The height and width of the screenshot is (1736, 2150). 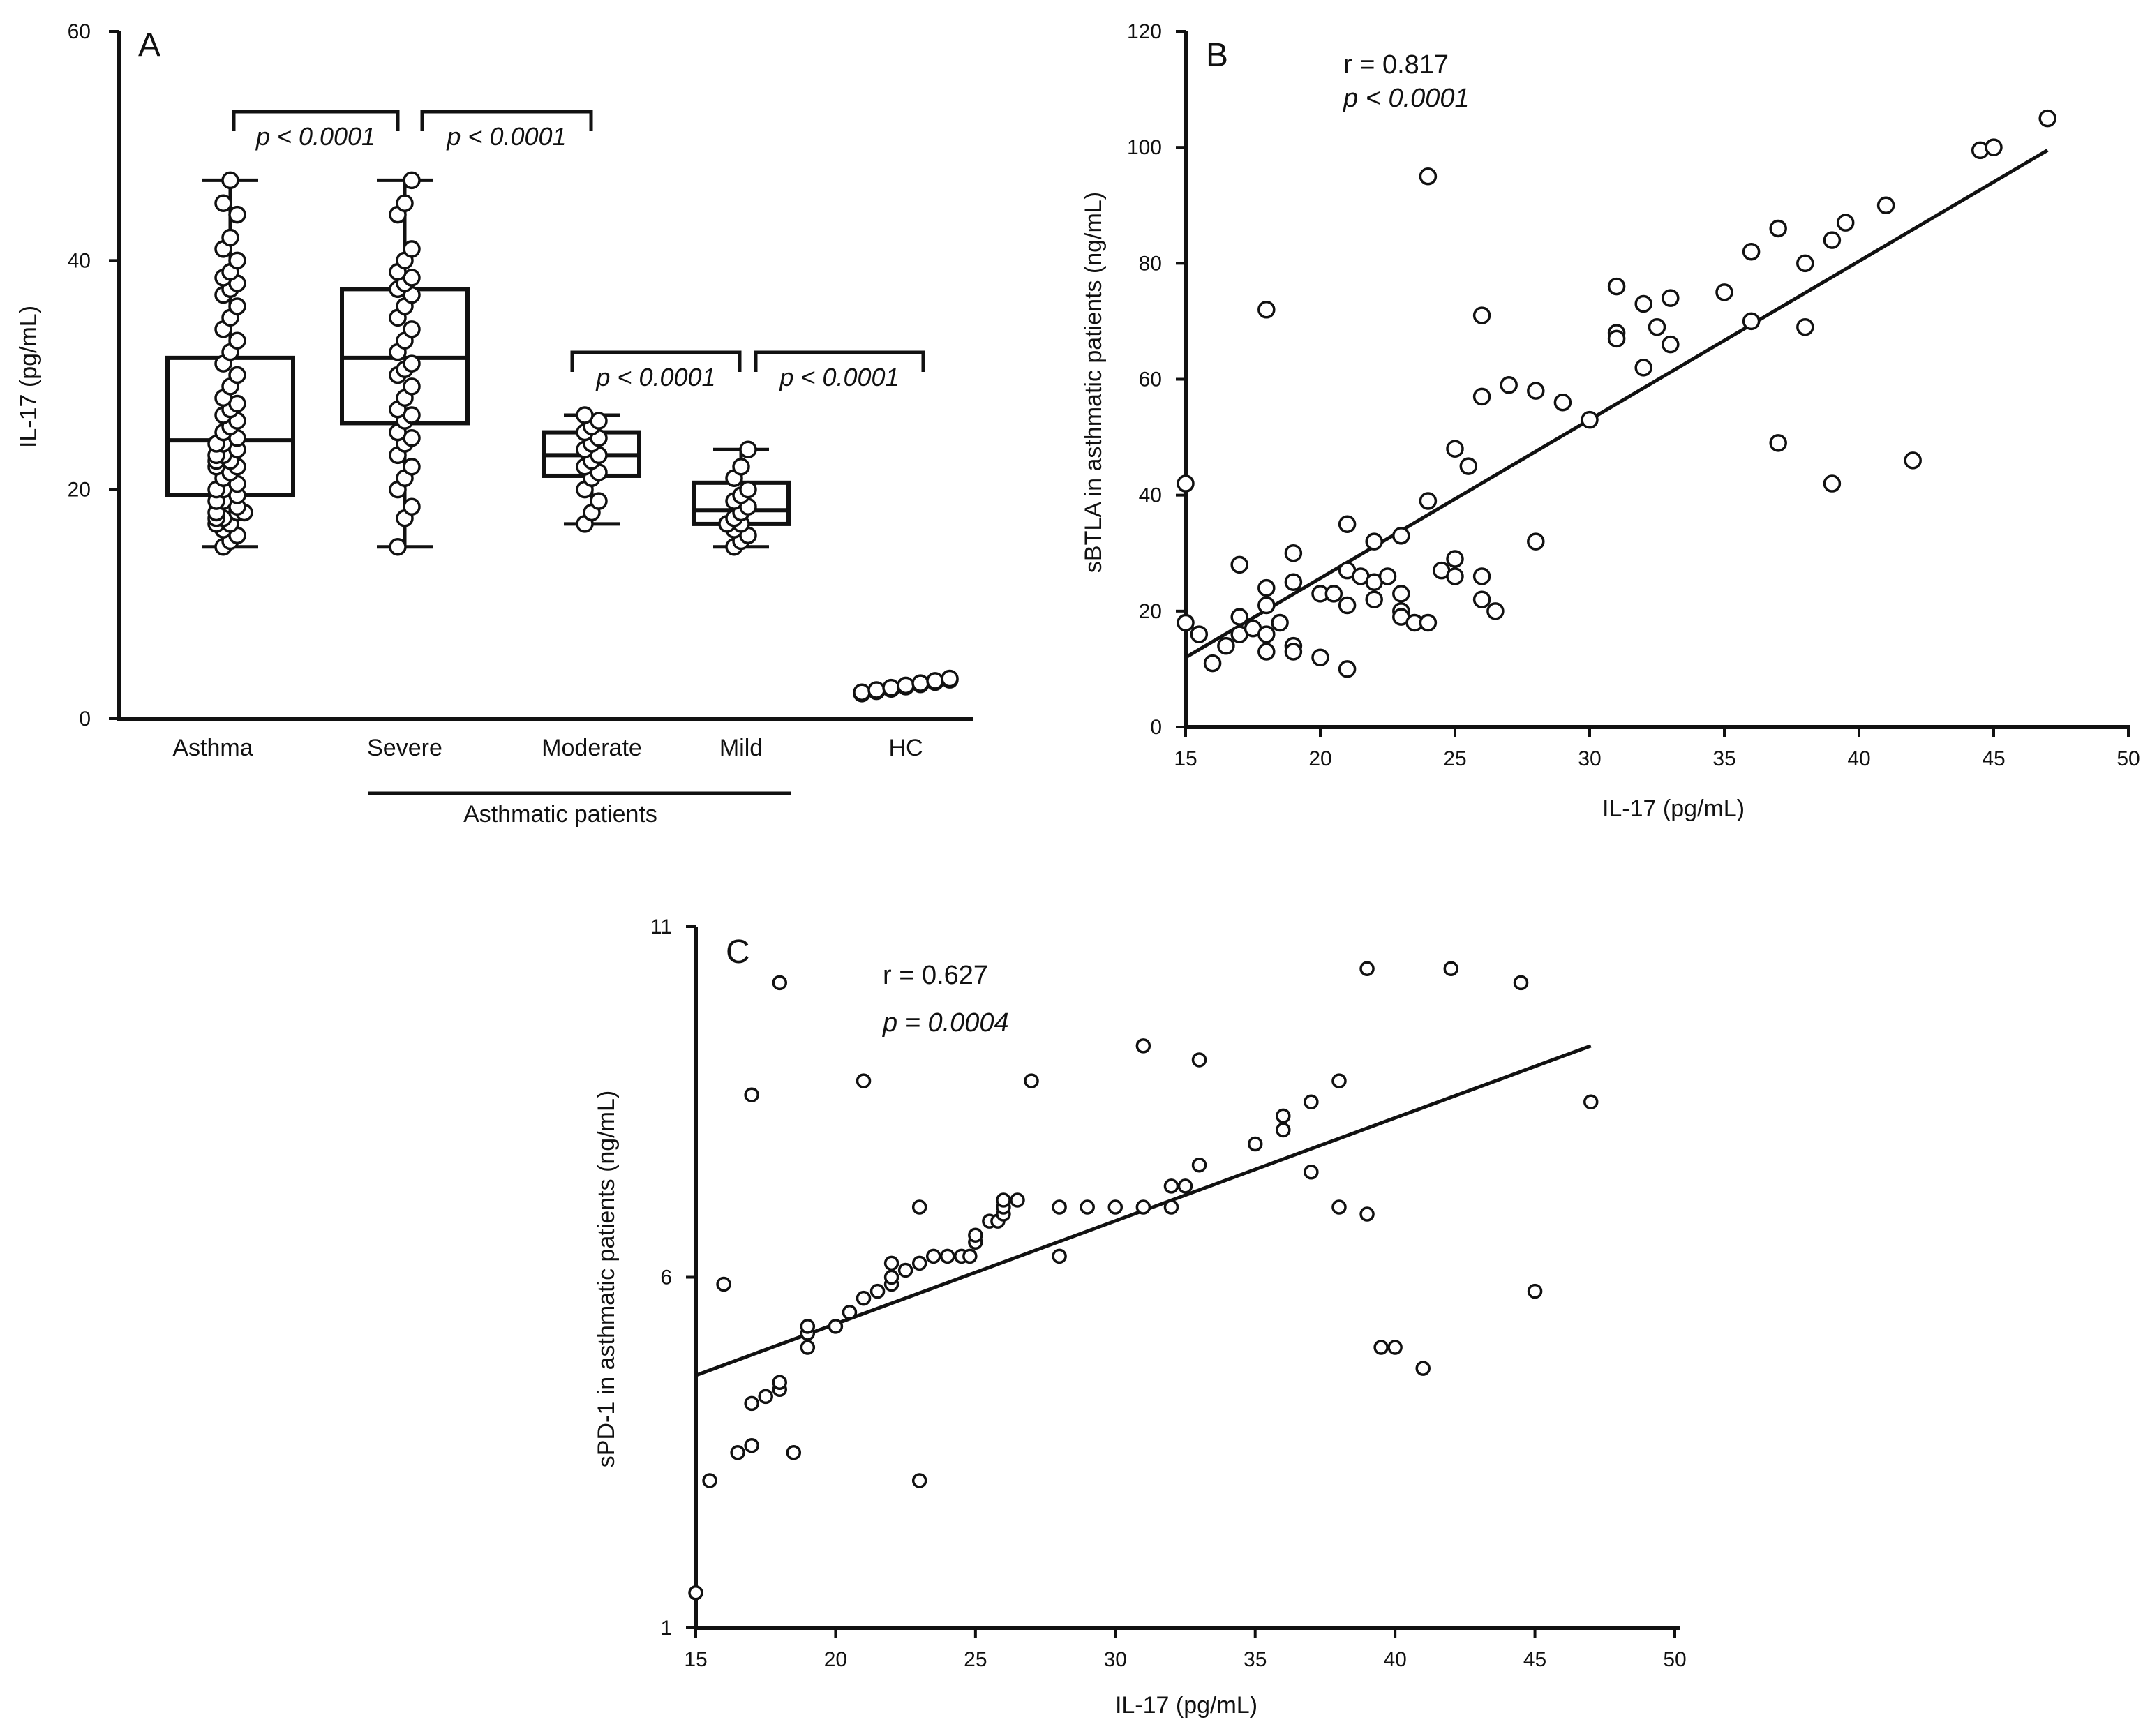 I want to click on x-tick-label: 45, so click(x=1994, y=758).